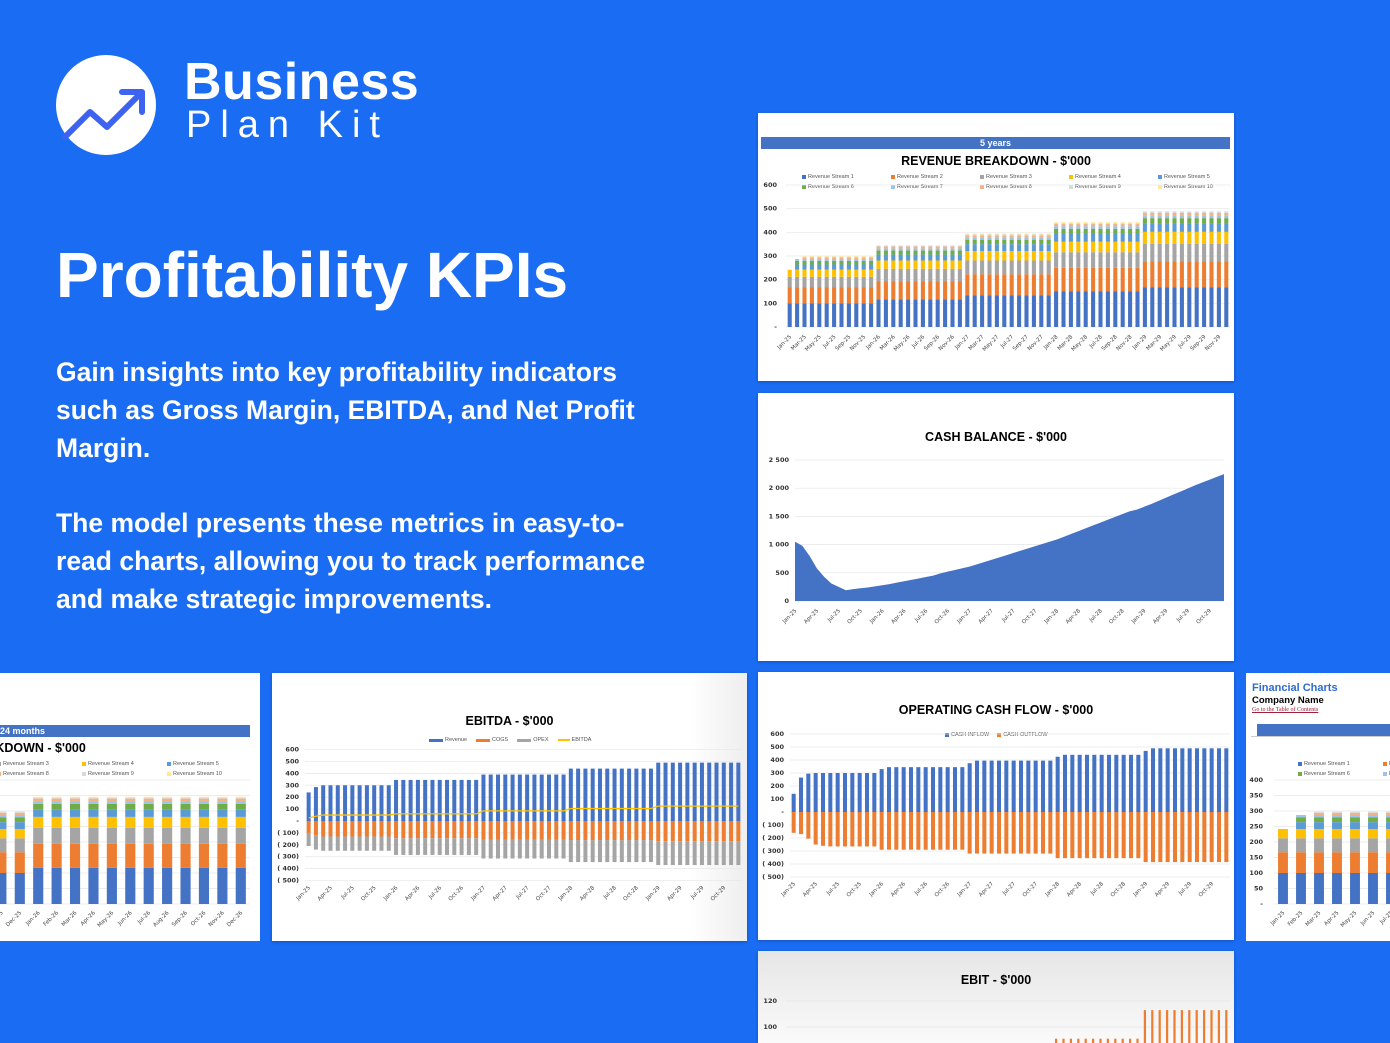  I want to click on x-tick-label: Nov-29, so click(1213, 343).